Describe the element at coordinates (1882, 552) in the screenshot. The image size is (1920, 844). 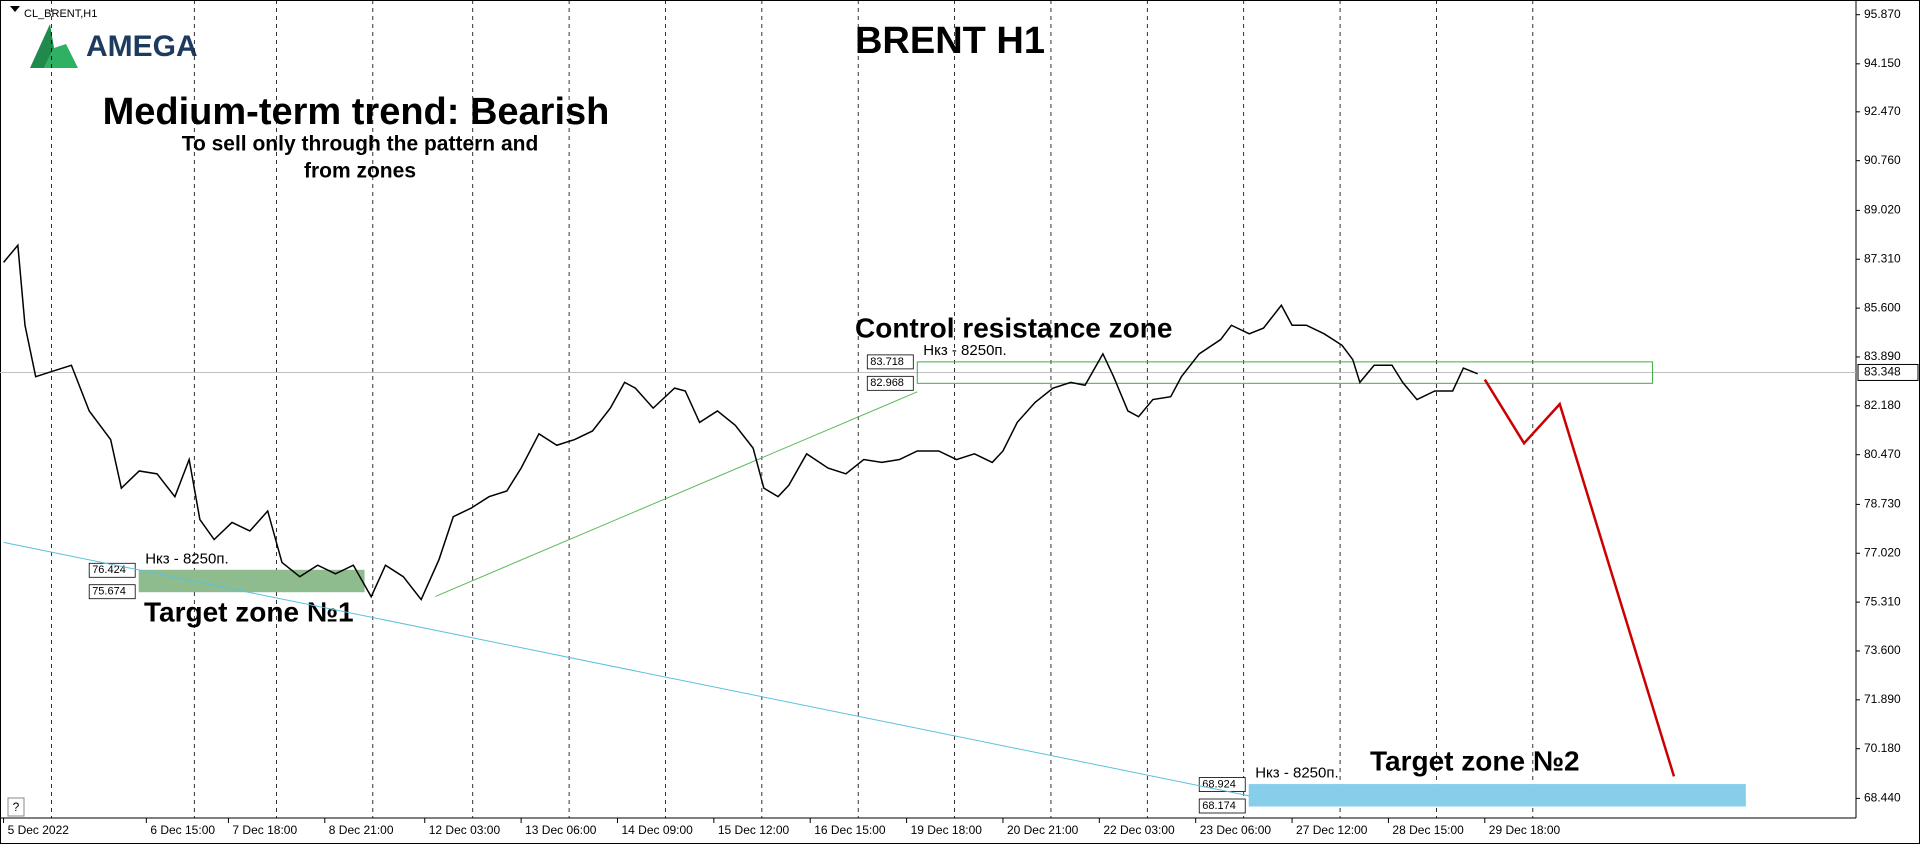
I see `y-tick-label: 77.020` at that location.